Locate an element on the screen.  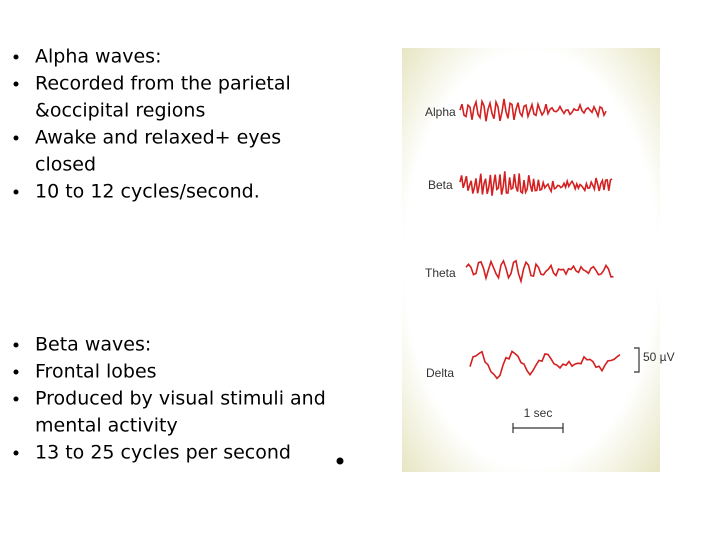
bullet-line: Alpha waves: is located at coordinates (98, 57).